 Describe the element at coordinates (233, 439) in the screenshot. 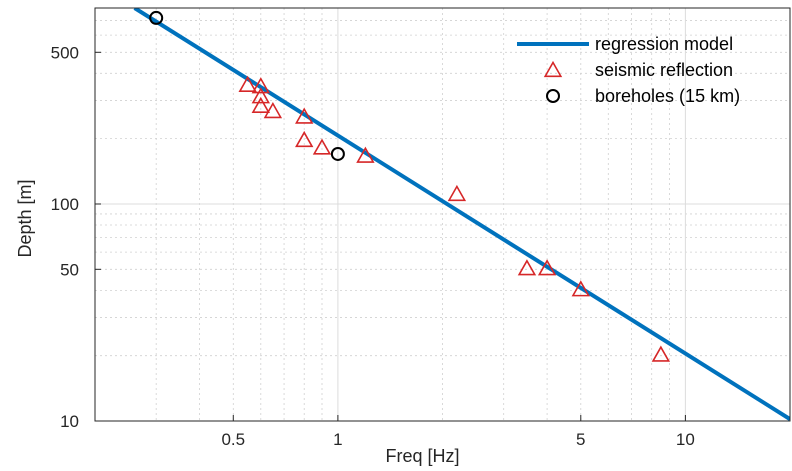

I see `x-tick-label: 0.5` at that location.